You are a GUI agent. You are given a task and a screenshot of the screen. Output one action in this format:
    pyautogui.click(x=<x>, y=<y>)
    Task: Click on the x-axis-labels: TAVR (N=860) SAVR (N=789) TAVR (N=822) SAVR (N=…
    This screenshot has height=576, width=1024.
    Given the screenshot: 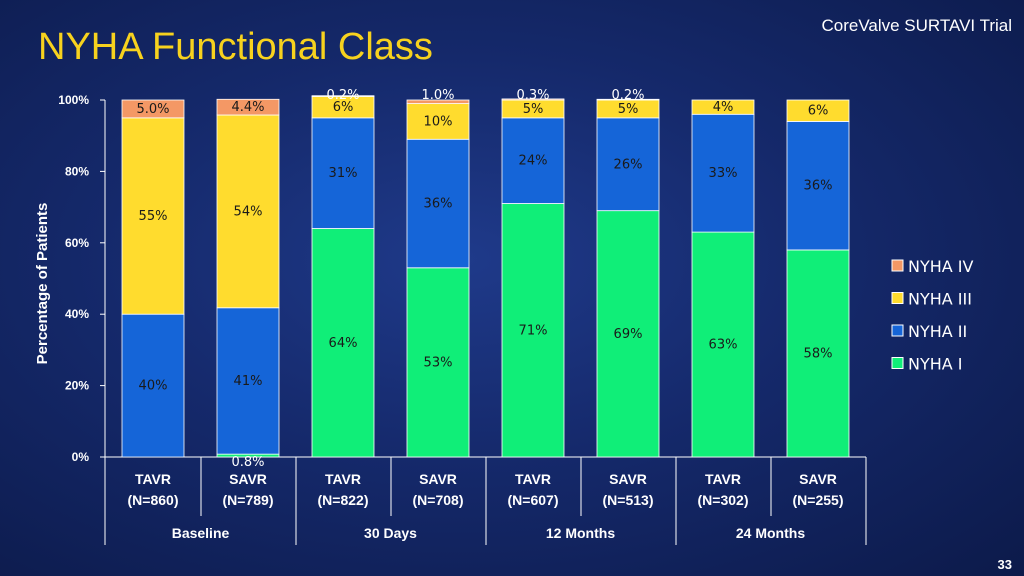 What is the action you would take?
    pyautogui.click(x=485, y=501)
    